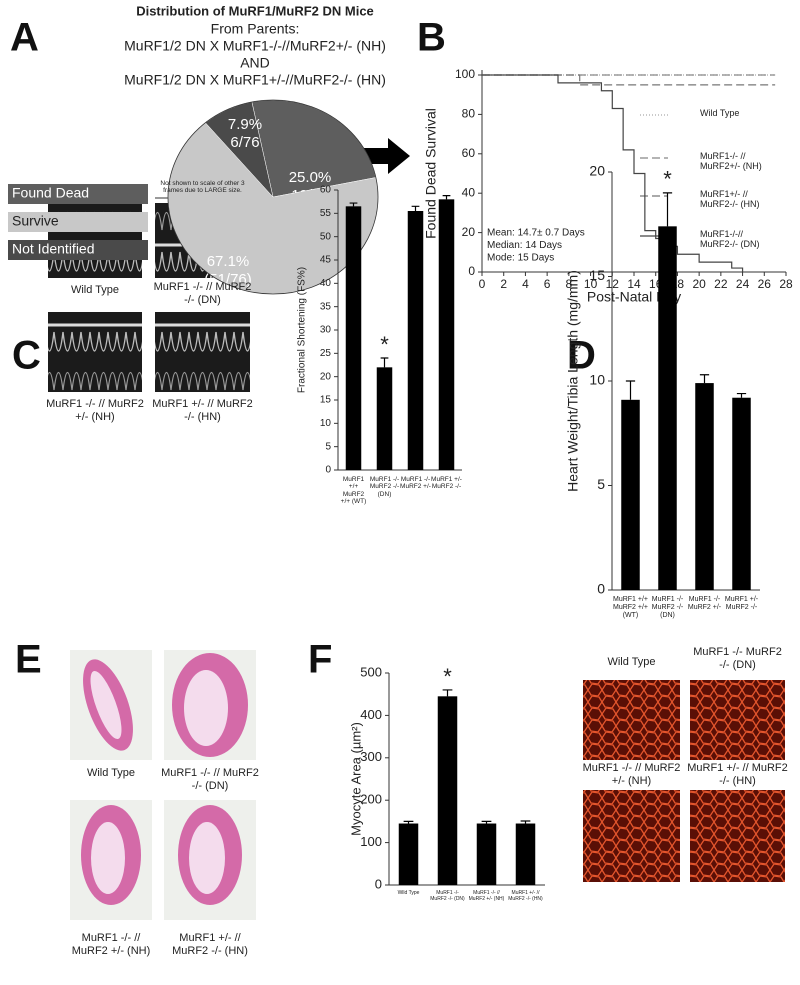  Describe the element at coordinates (431, 173) in the screenshot. I see `y-axis-label: Found Dead Survival` at that location.